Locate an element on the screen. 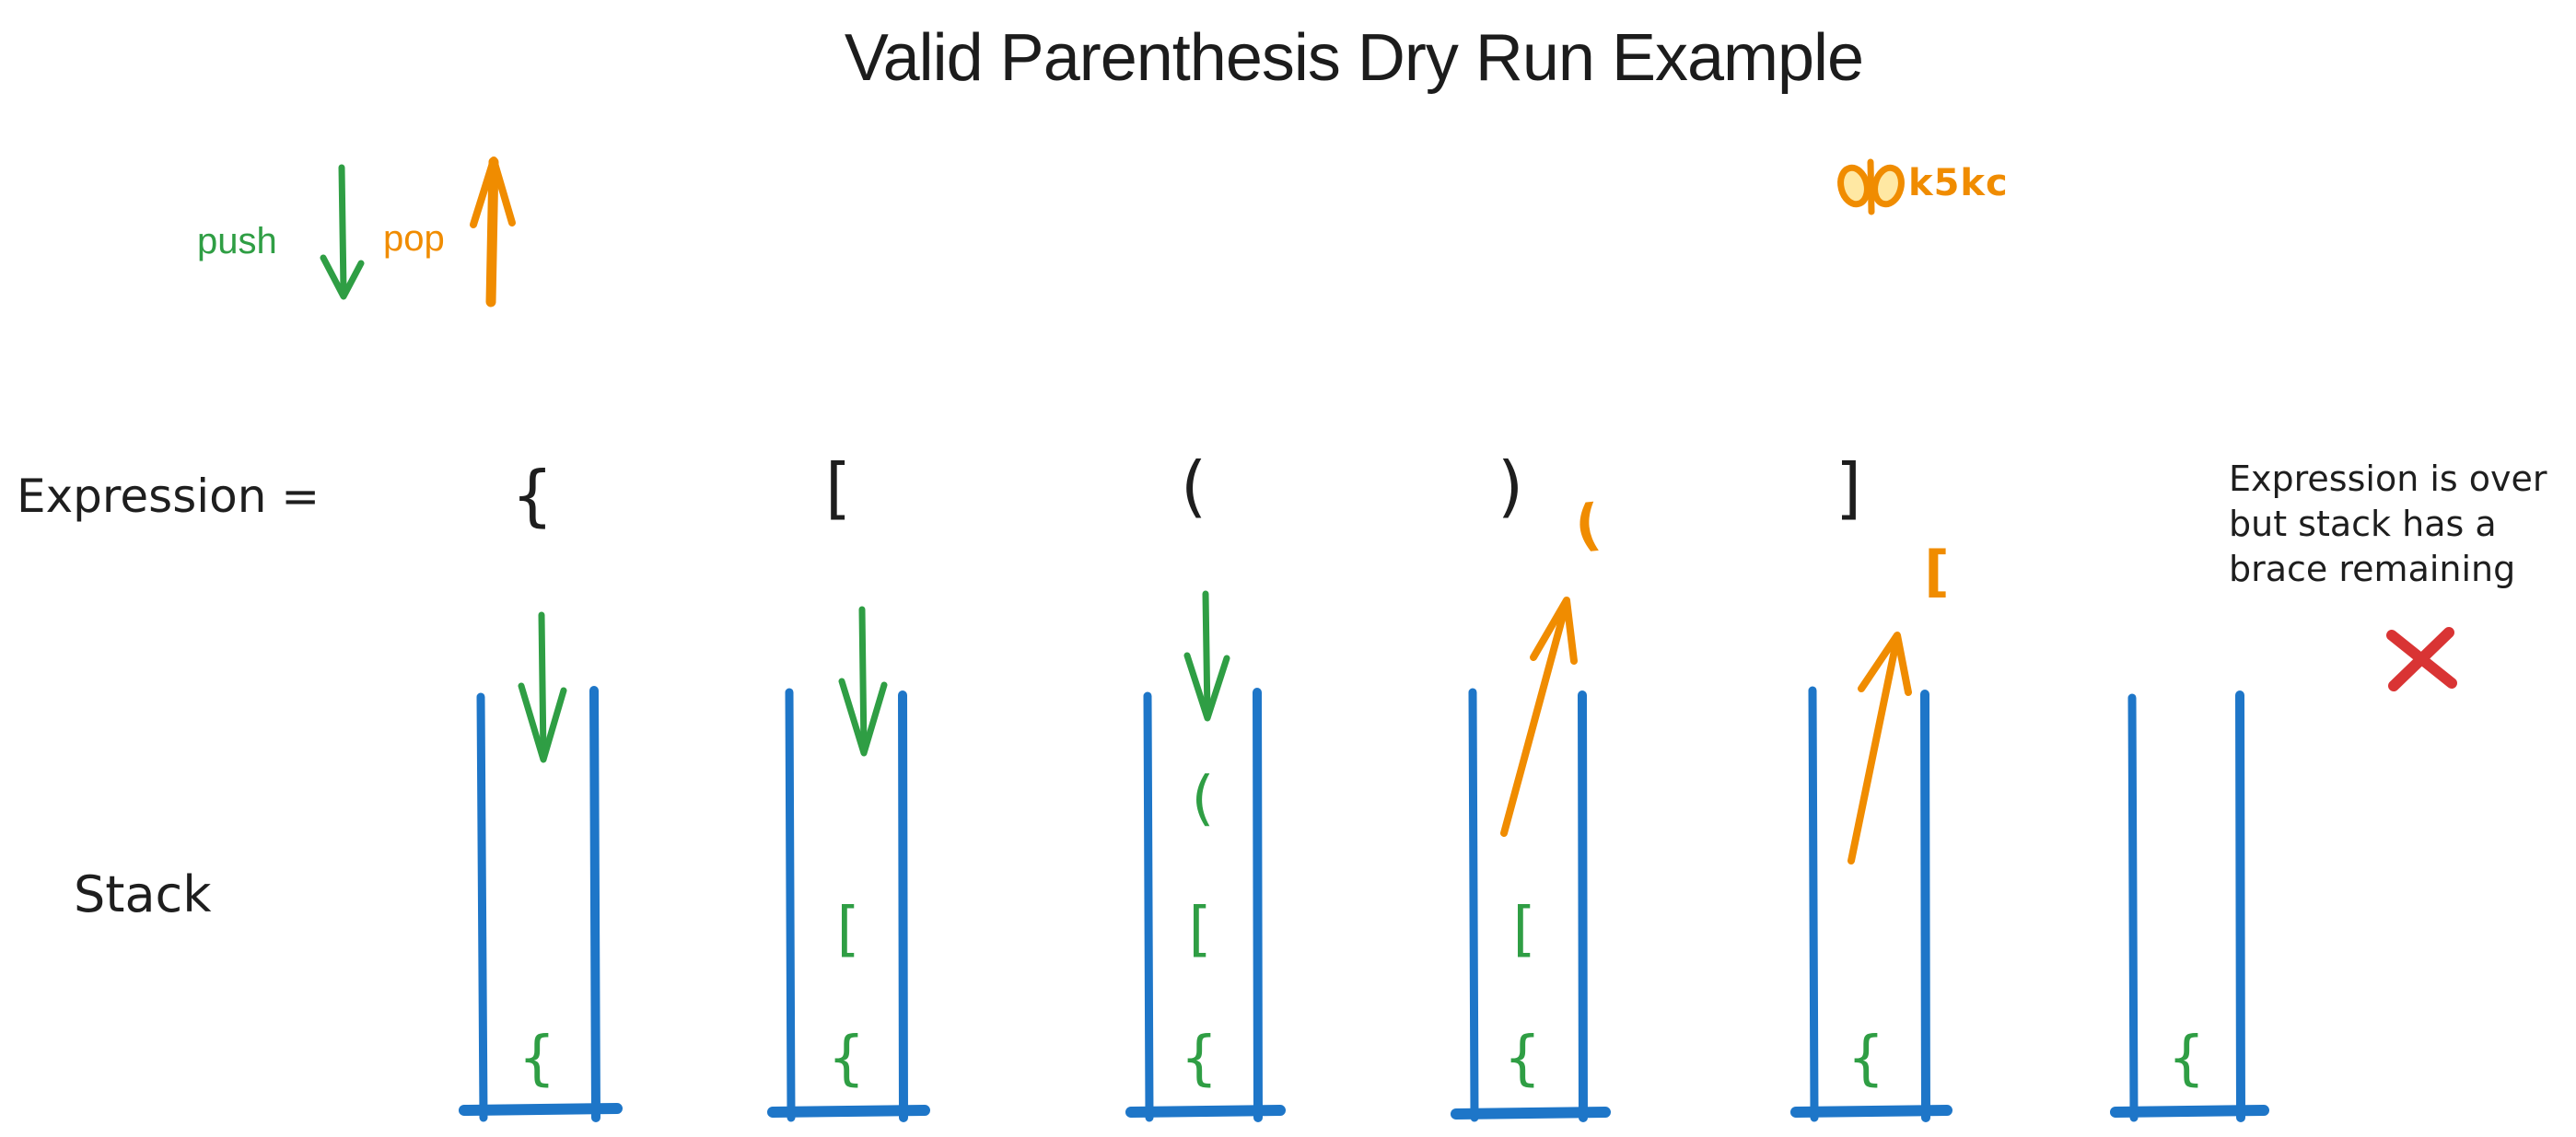 This screenshot has width=2576, height=1137. push-arrow-shaft is located at coordinates (342, 229).